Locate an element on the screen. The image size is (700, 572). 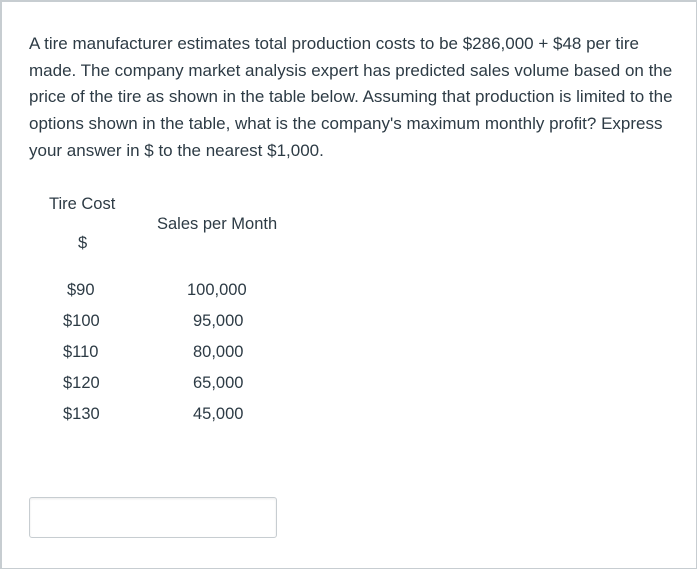
sales-cell: 100,000 is located at coordinates (217, 290).